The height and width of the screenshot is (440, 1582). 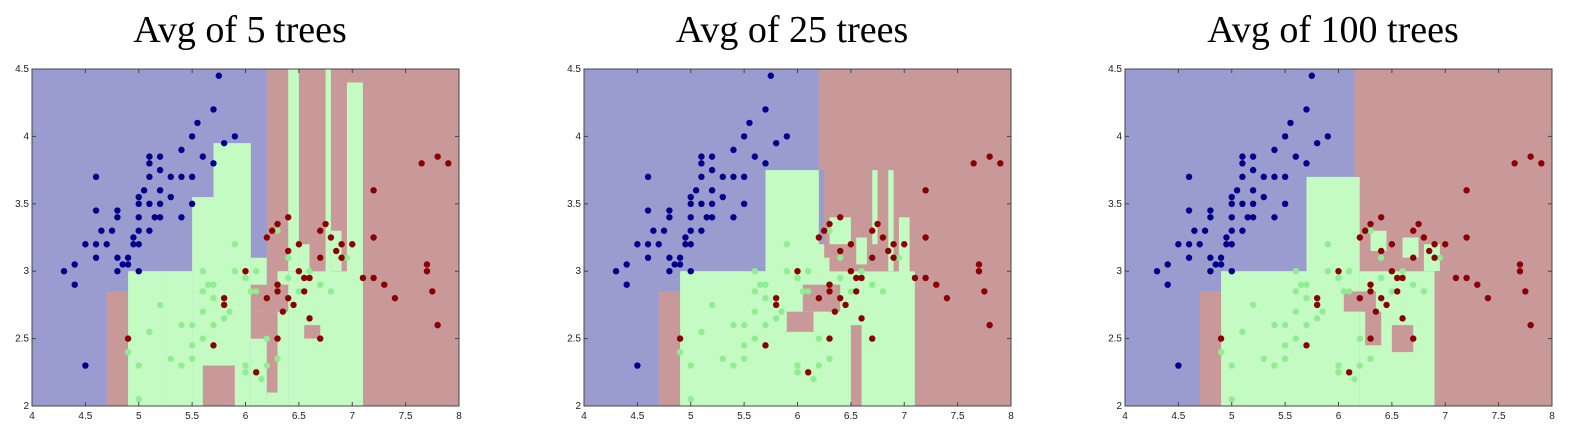 What do you see at coordinates (1178, 416) in the screenshot?
I see `x-tick-label: 4.5` at bounding box center [1178, 416].